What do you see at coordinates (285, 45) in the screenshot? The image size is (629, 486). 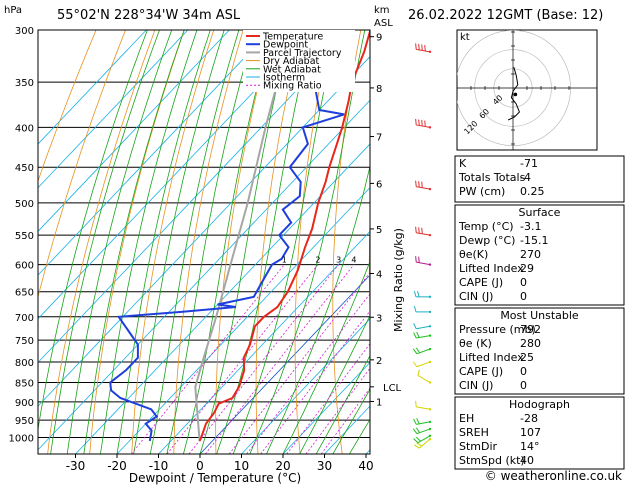 I see `legend-entry: Dewpoint` at bounding box center [285, 45].